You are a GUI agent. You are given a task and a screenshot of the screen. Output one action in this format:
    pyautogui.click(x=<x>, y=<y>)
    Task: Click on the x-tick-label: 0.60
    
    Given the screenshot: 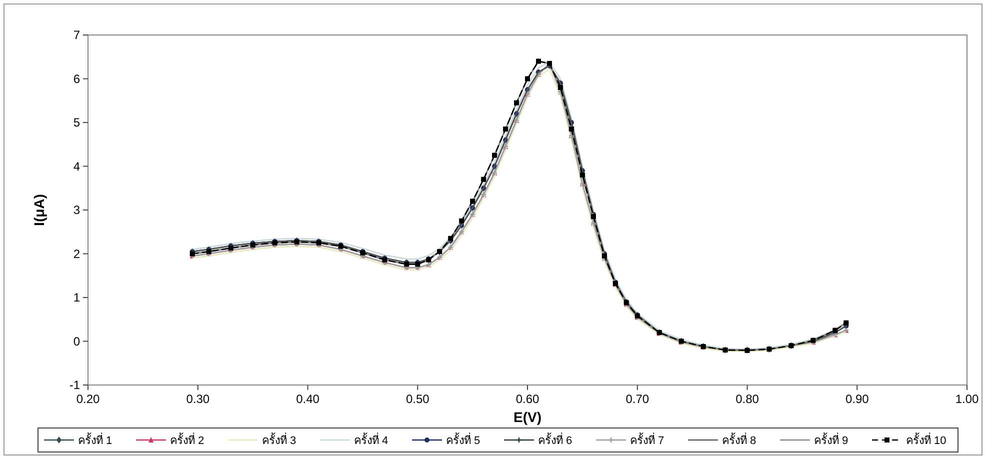 What is the action you would take?
    pyautogui.click(x=528, y=399)
    